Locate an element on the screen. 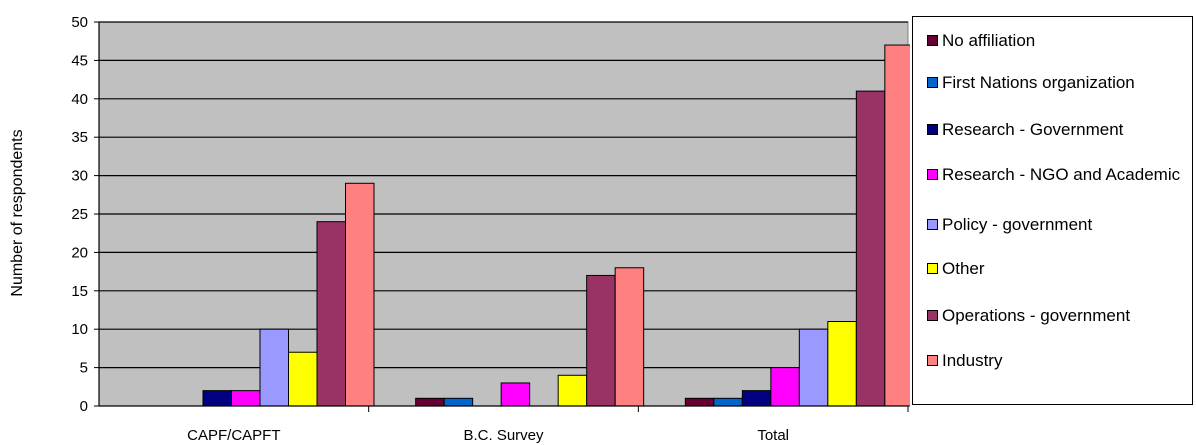 The height and width of the screenshot is (445, 1196). y-tick-label: 0 is located at coordinates (84, 406).